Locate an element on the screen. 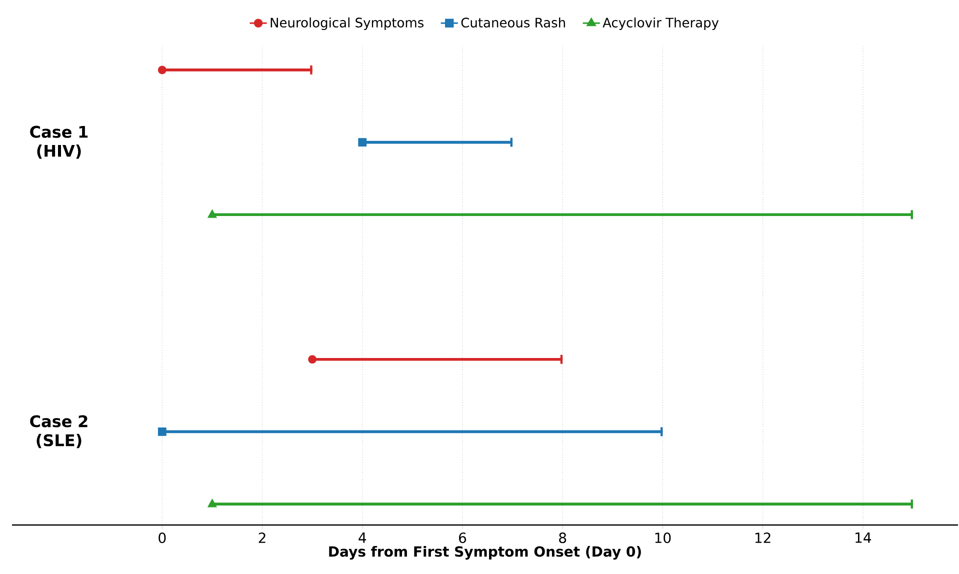 The image size is (959, 574). x-tick-label: 0 is located at coordinates (162, 538).